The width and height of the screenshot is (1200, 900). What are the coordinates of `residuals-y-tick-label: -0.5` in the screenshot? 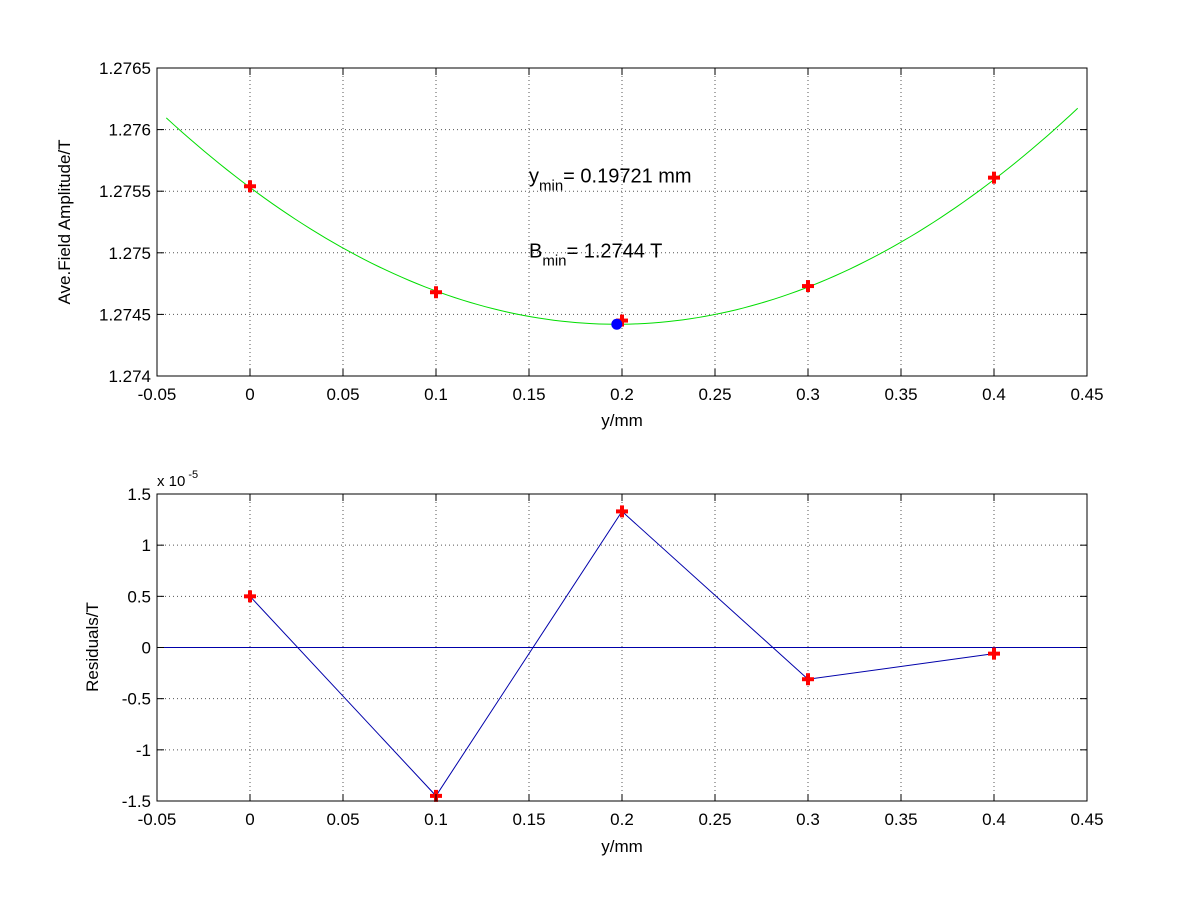 It's located at (136, 699).